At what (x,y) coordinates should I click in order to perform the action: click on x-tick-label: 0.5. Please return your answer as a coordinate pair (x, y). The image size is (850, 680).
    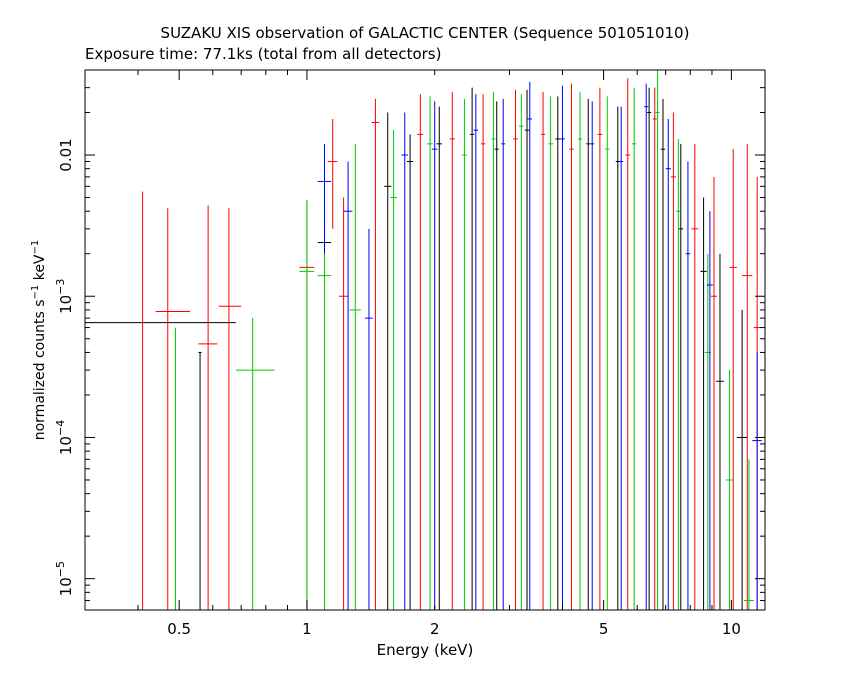
    Looking at the image, I should click on (179, 629).